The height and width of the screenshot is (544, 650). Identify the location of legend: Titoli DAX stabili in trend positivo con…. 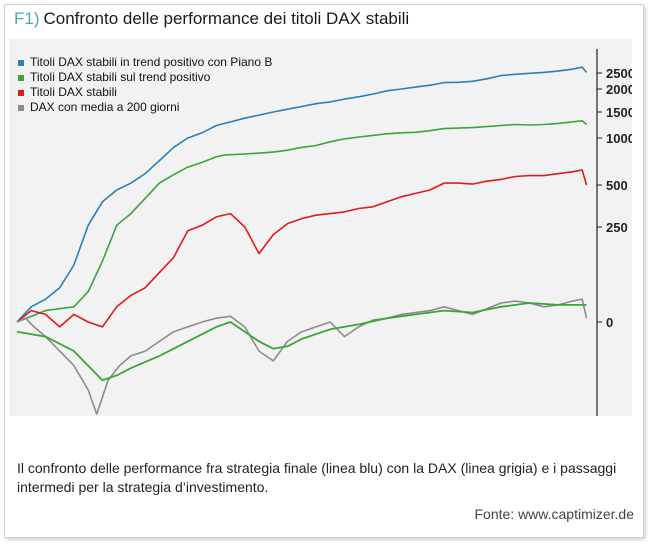
(145, 85).